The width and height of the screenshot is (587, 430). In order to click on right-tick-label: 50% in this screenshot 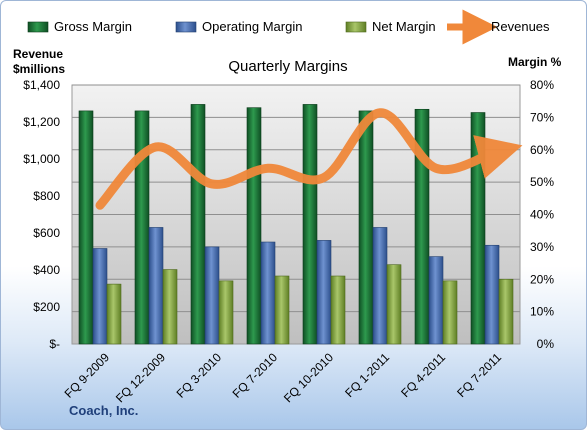, I will do `click(542, 182)`.